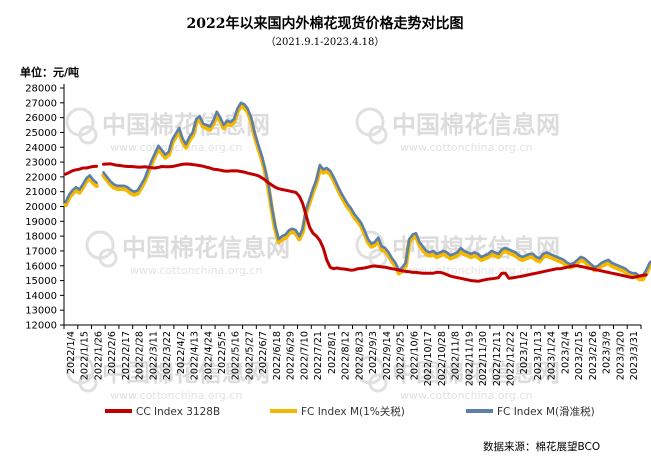 The height and width of the screenshot is (468, 651). I want to click on x-tick-label: 2023/3/31, so click(634, 355).